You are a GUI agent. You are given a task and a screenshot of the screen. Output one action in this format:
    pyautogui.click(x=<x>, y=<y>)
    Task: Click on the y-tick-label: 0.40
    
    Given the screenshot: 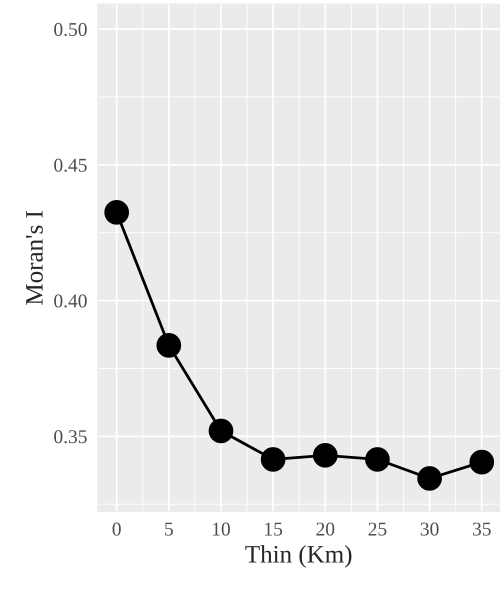 What is the action you would take?
    pyautogui.click(x=70, y=301)
    